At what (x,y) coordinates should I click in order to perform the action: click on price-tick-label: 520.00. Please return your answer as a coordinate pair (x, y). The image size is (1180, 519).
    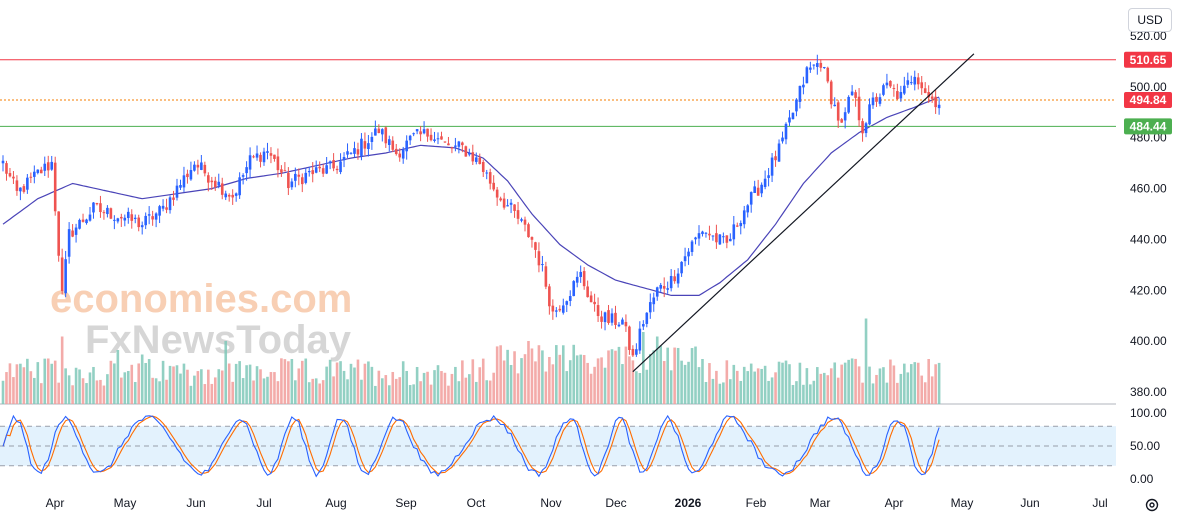
    Looking at the image, I should click on (1148, 36).